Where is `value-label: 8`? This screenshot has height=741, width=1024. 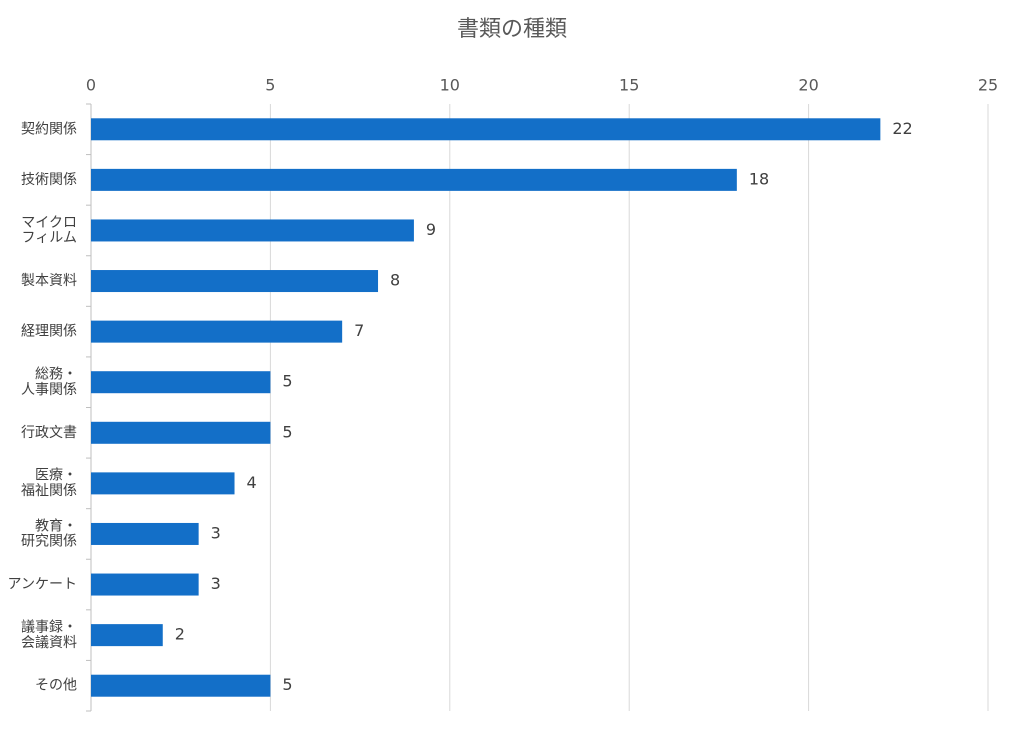 value-label: 8 is located at coordinates (395, 280).